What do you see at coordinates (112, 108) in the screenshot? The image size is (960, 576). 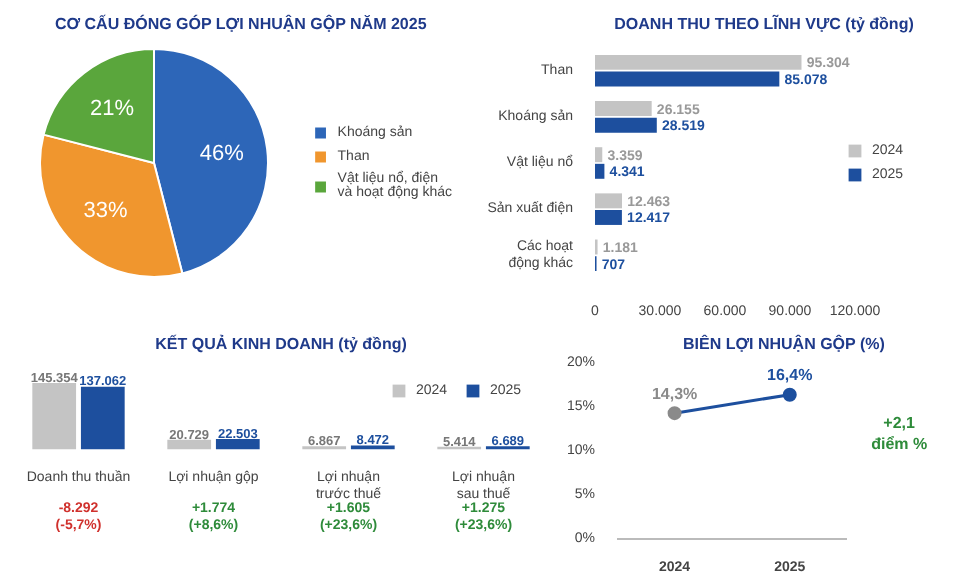 I see `data-label: 21%` at bounding box center [112, 108].